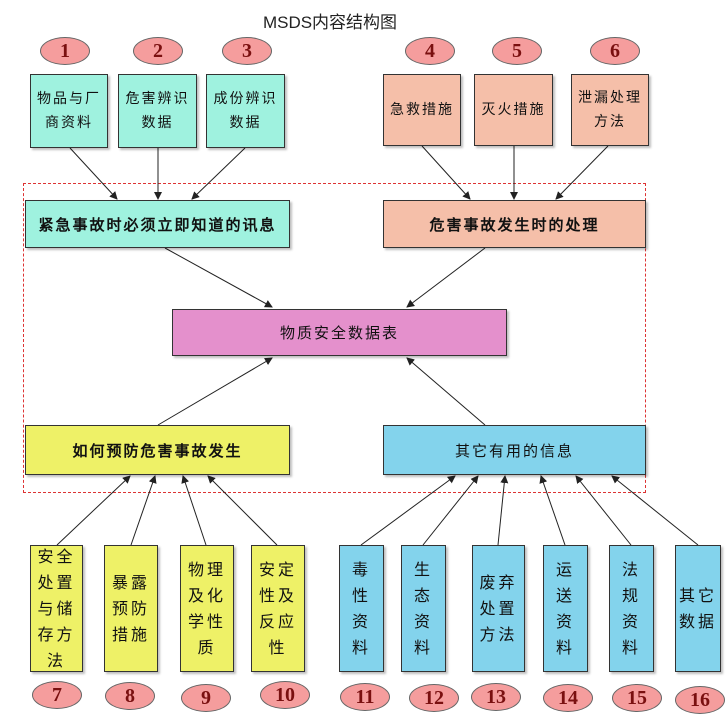  What do you see at coordinates (56, 608) in the screenshot?
I see `item-box-7: 安全处置与储存方法` at bounding box center [56, 608].